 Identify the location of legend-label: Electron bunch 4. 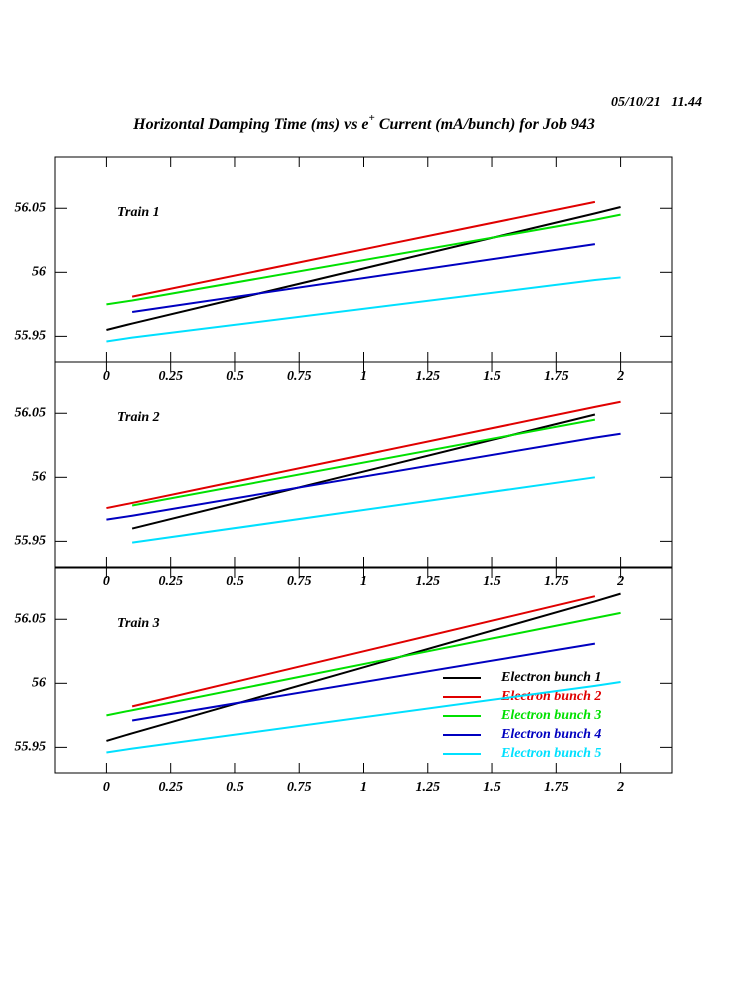
(550, 734).